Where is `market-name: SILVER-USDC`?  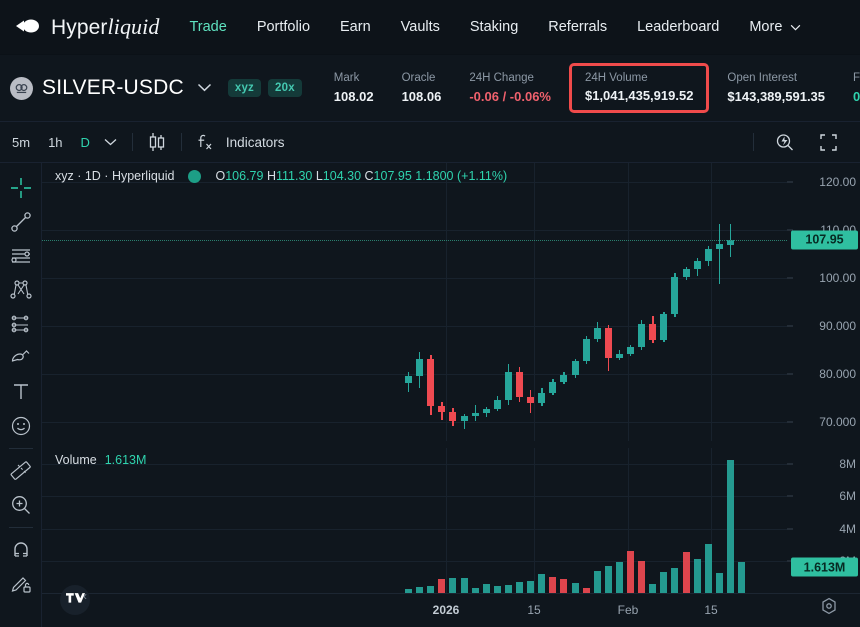 market-name: SILVER-USDC is located at coordinates (113, 87).